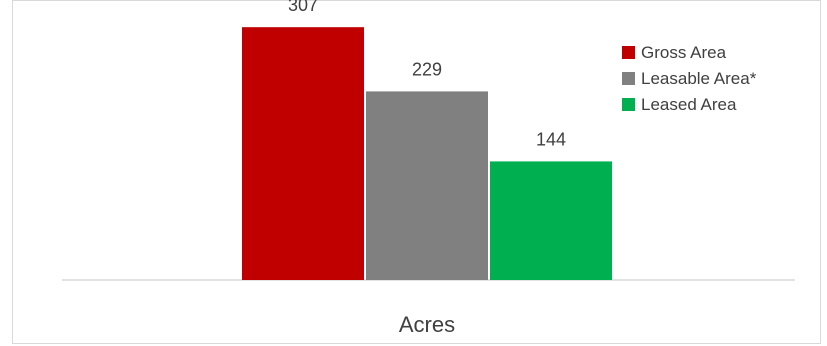 The image size is (827, 346). What do you see at coordinates (427, 185) in the screenshot?
I see `bar-leasable-area` at bounding box center [427, 185].